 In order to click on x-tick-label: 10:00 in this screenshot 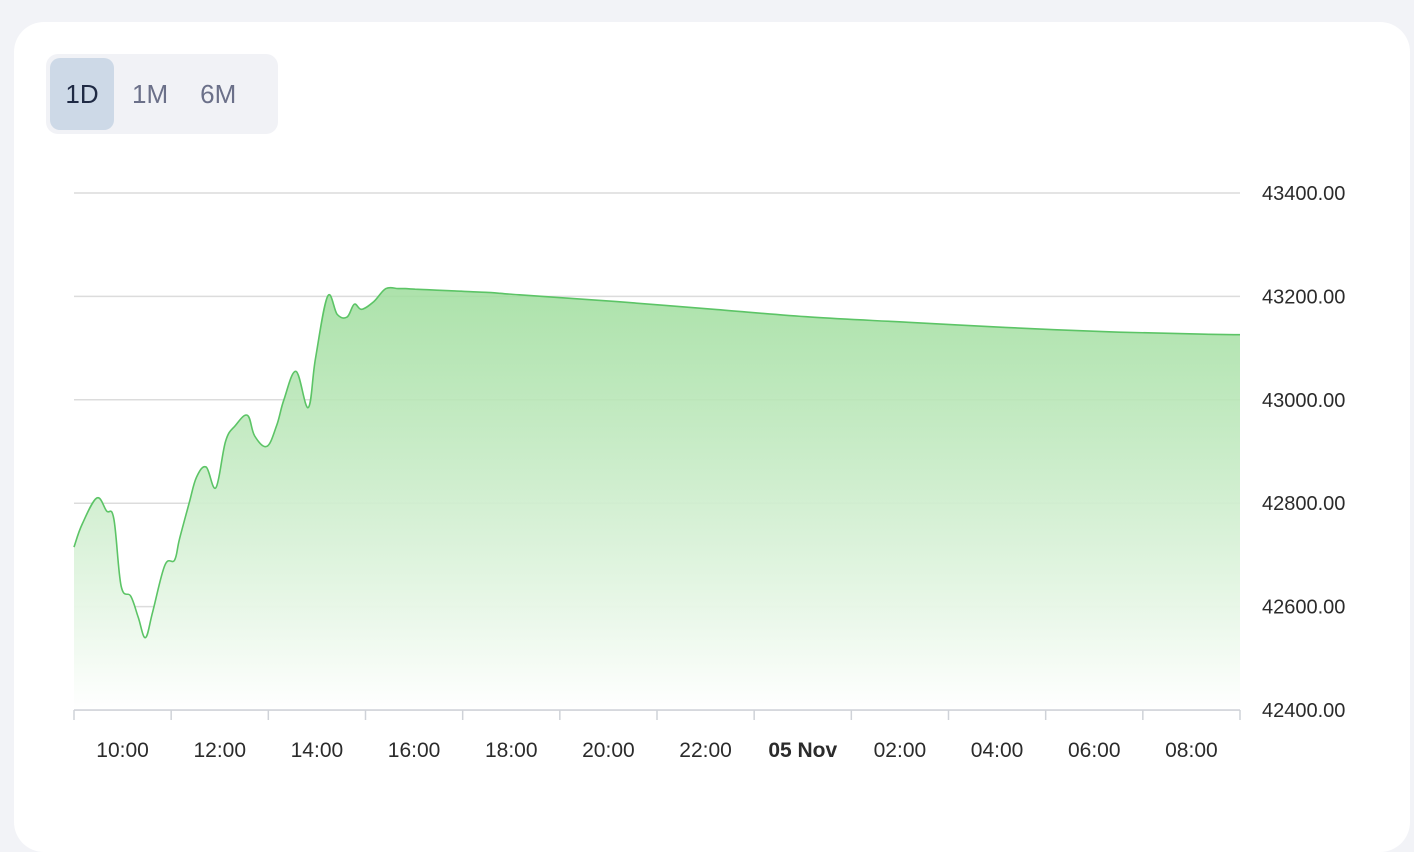, I will do `click(122, 750)`.